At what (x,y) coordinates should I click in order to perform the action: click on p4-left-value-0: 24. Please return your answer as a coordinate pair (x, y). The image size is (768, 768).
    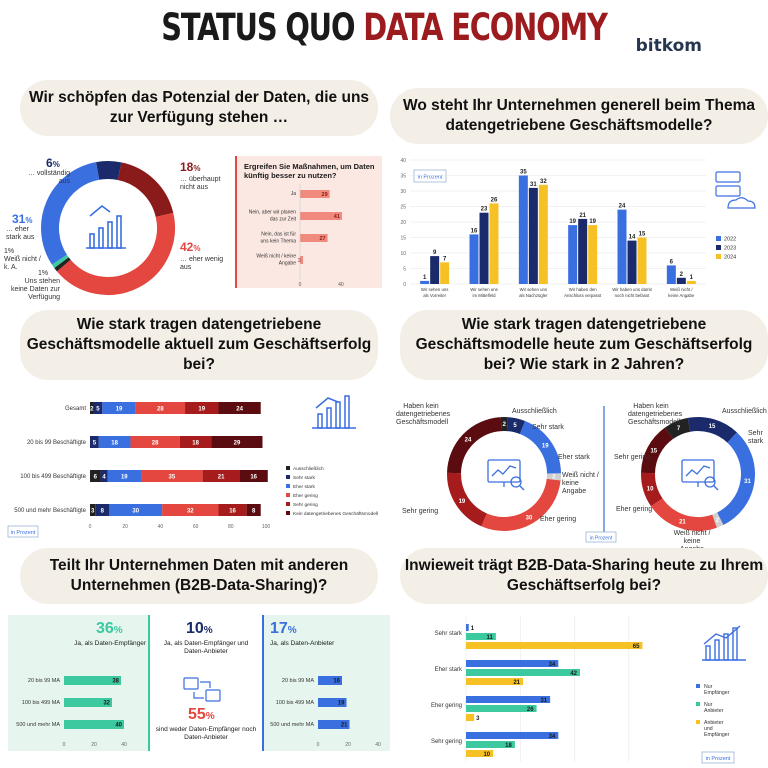
    Looking at the image, I should click on (468, 440).